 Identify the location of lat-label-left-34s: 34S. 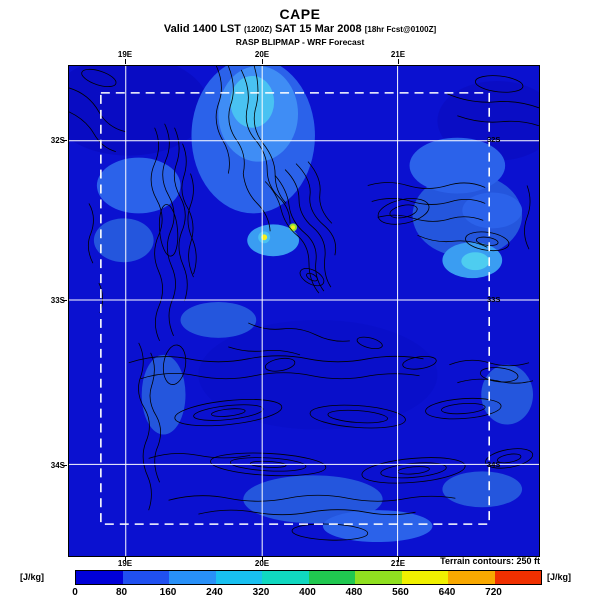
(57, 465).